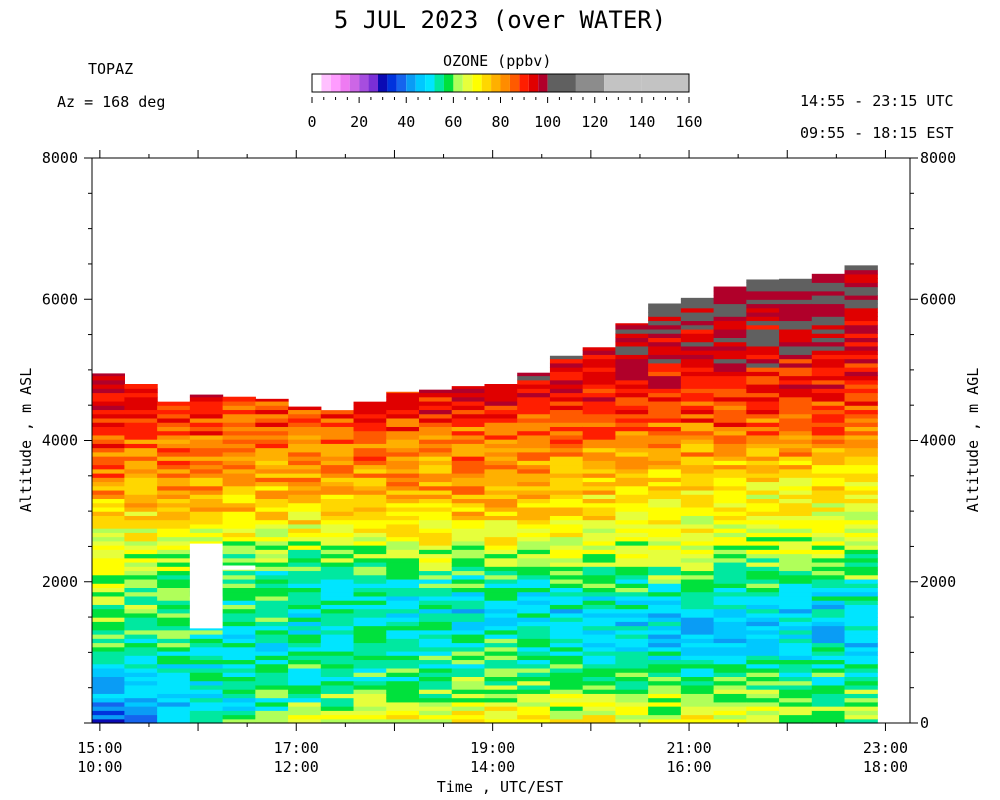 The height and width of the screenshot is (800, 1000). Describe the element at coordinates (877, 101) in the screenshot. I see `time-range-utc: 14:55 - 23:15 UTC` at that location.